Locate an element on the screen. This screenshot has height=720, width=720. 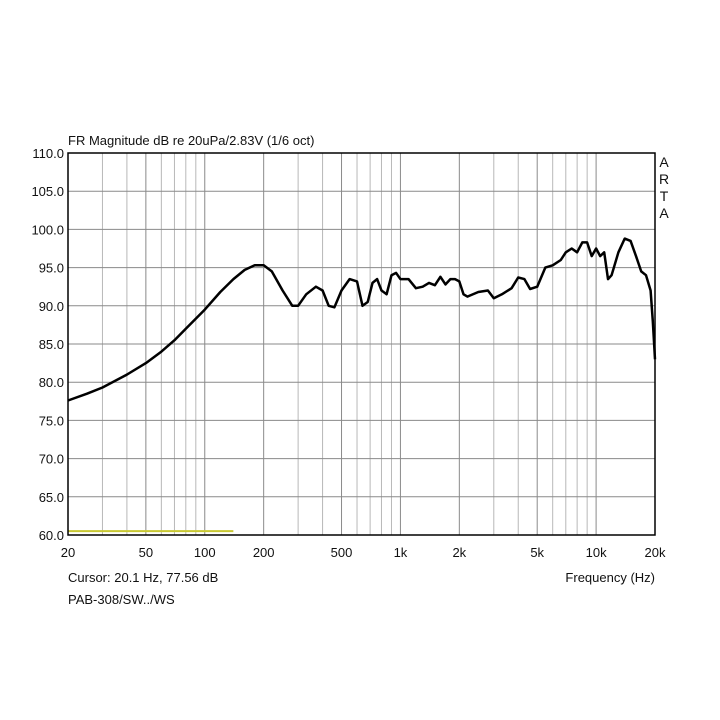
x-tick-label: 20k is located at coordinates (655, 552).